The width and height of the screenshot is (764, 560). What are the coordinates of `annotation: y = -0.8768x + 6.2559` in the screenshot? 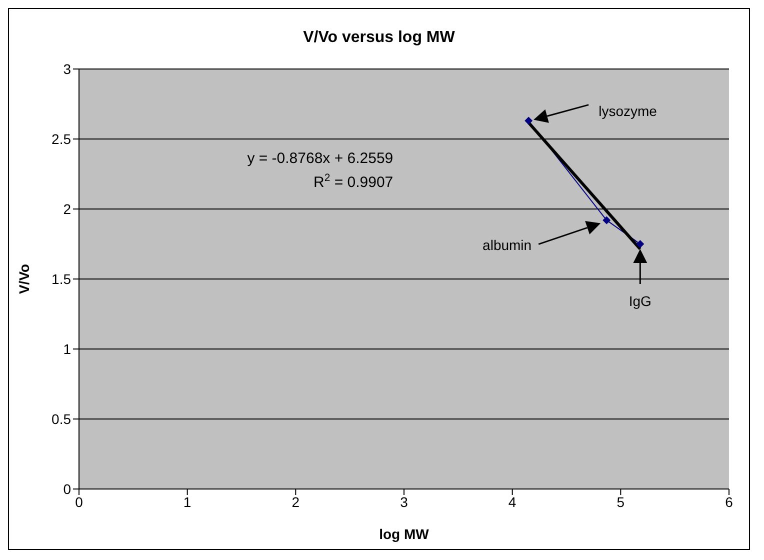 It's located at (320, 158).